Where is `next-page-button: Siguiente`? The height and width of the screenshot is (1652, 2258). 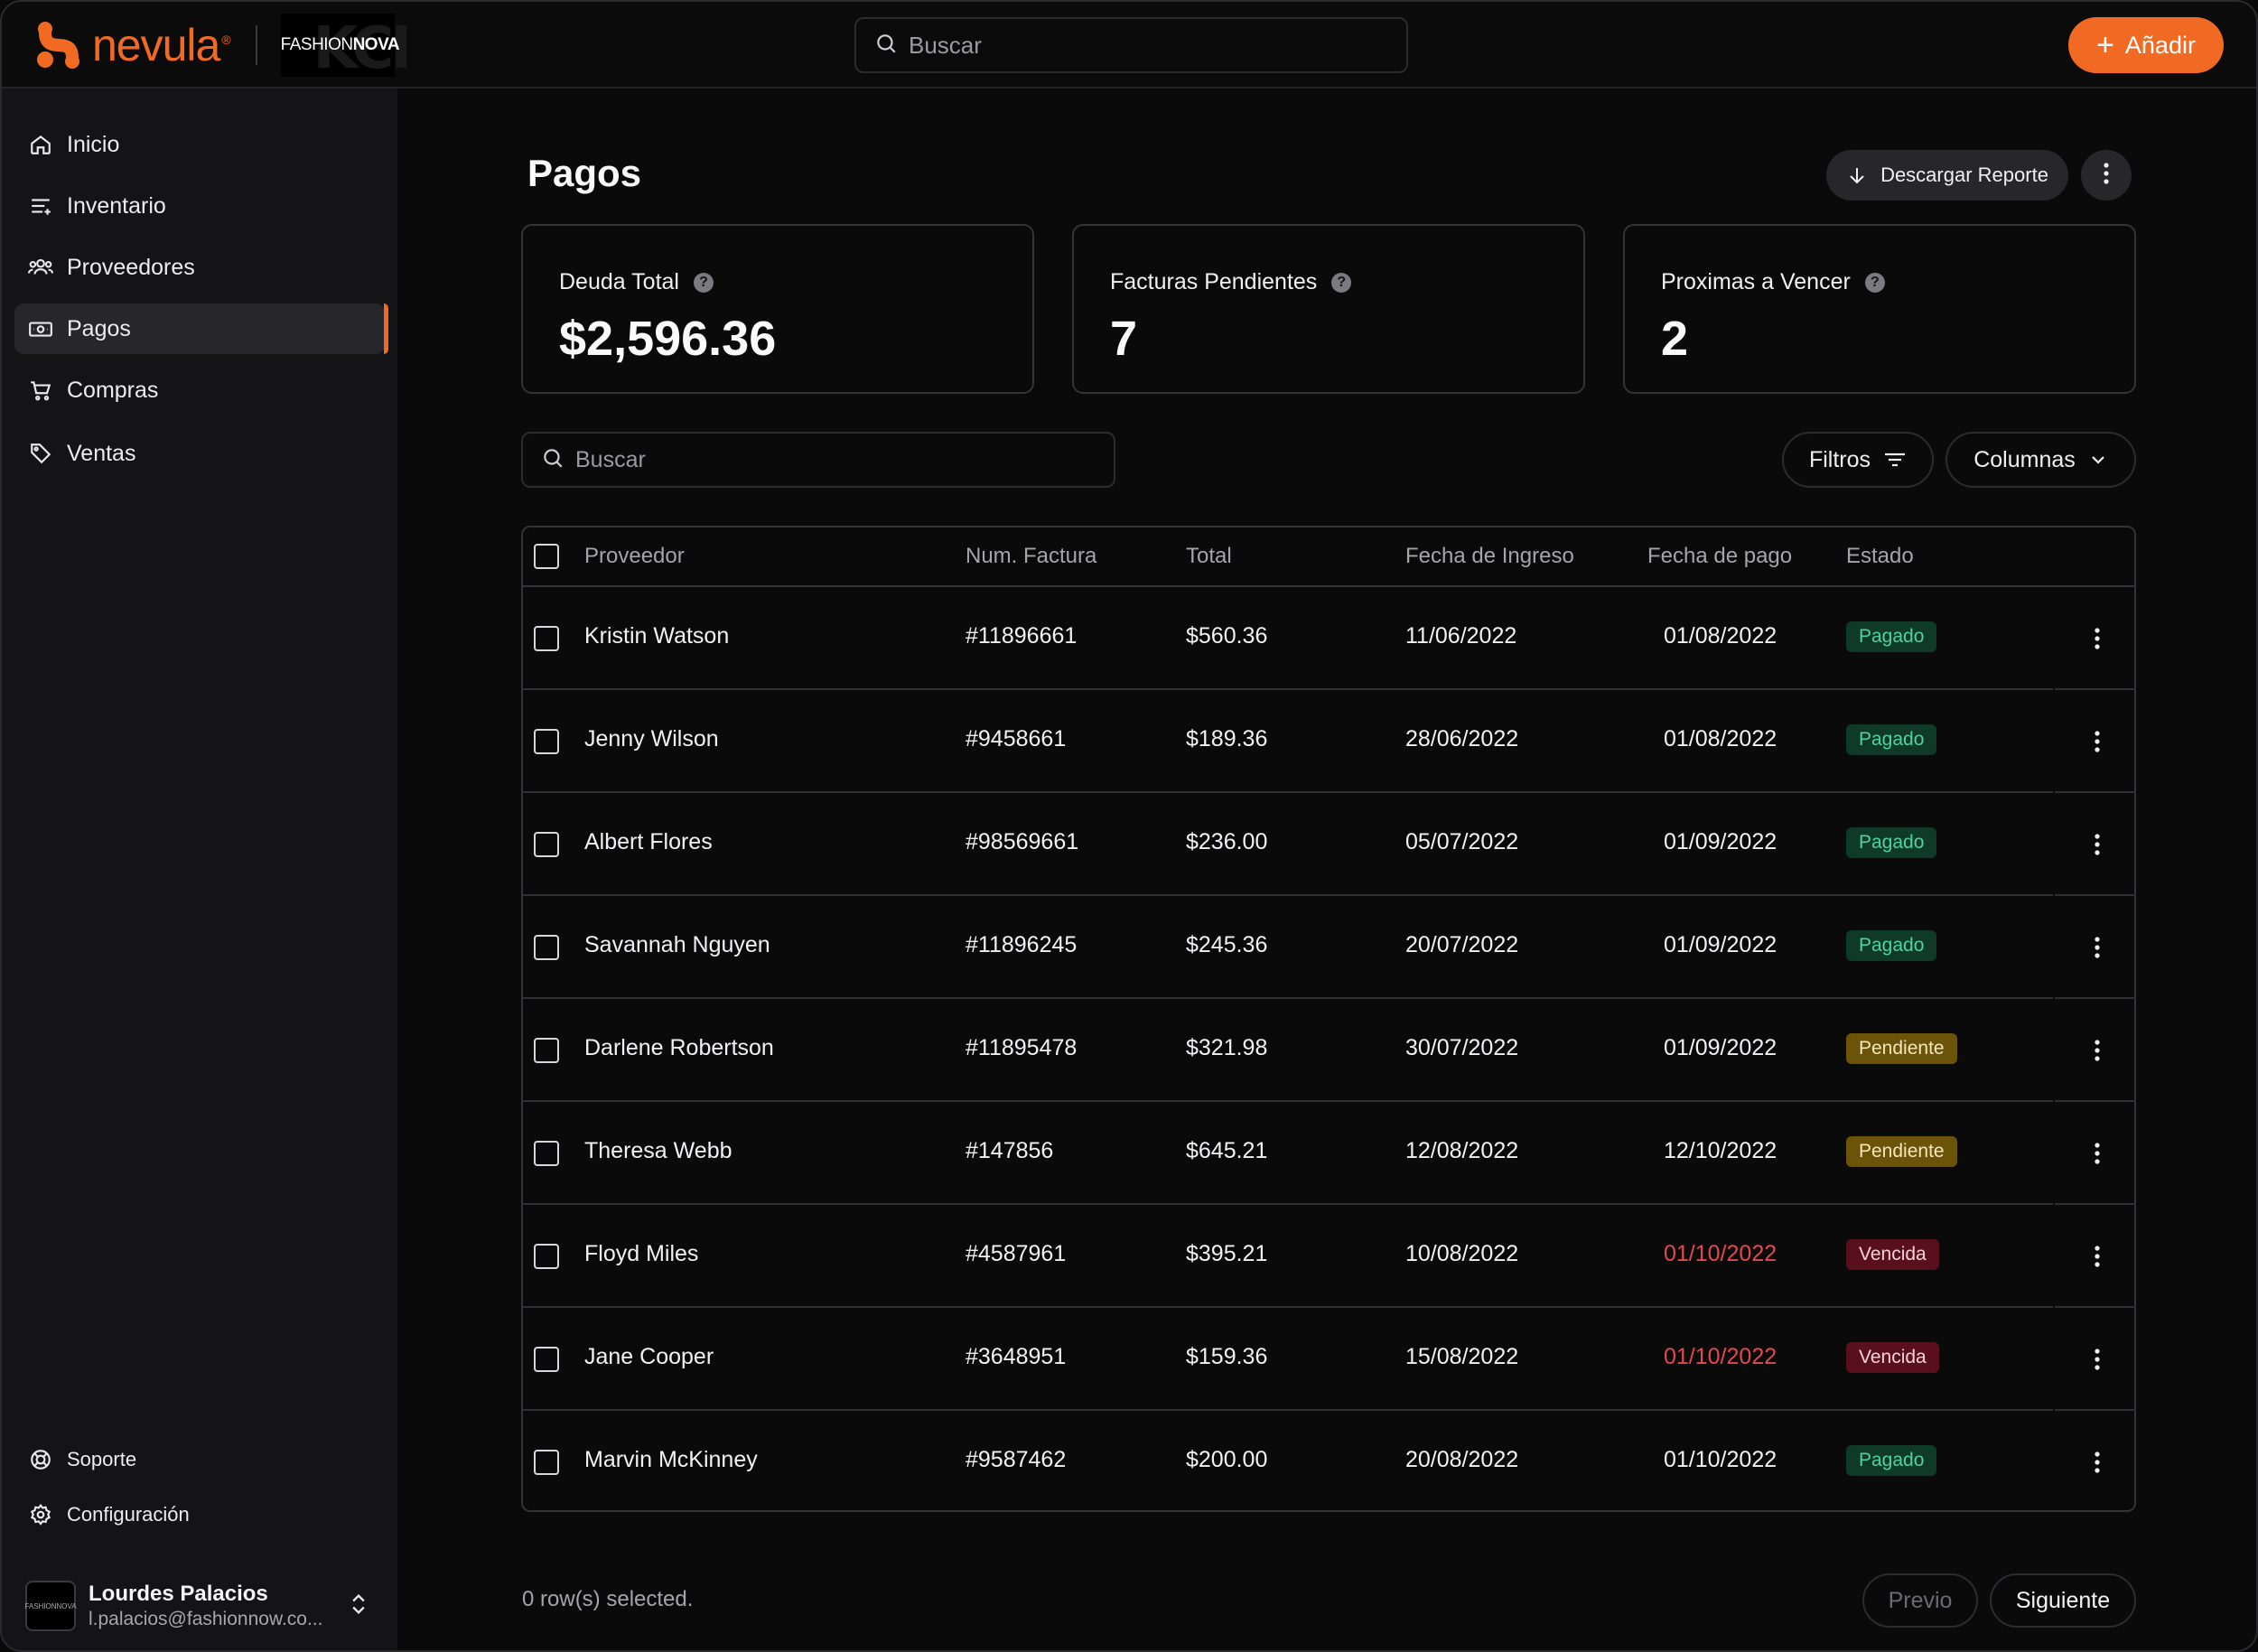
next-page-button: Siguiente is located at coordinates (2063, 1600).